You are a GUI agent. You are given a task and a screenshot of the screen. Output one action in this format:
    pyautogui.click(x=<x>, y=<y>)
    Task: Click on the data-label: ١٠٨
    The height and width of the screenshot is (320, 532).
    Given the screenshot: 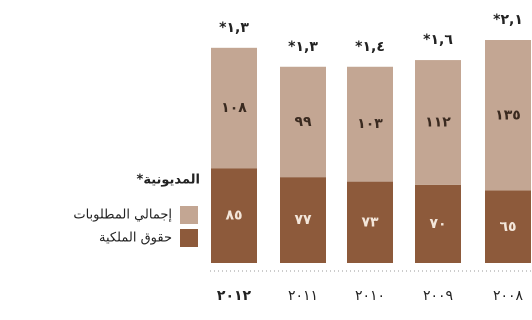 What is the action you would take?
    pyautogui.click(x=234, y=108)
    